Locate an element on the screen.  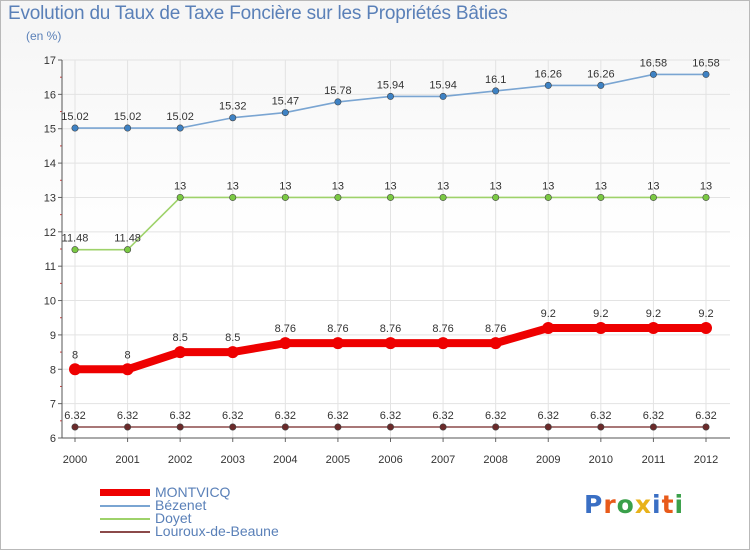
x-tick-label: 2012 is located at coordinates (706, 460).